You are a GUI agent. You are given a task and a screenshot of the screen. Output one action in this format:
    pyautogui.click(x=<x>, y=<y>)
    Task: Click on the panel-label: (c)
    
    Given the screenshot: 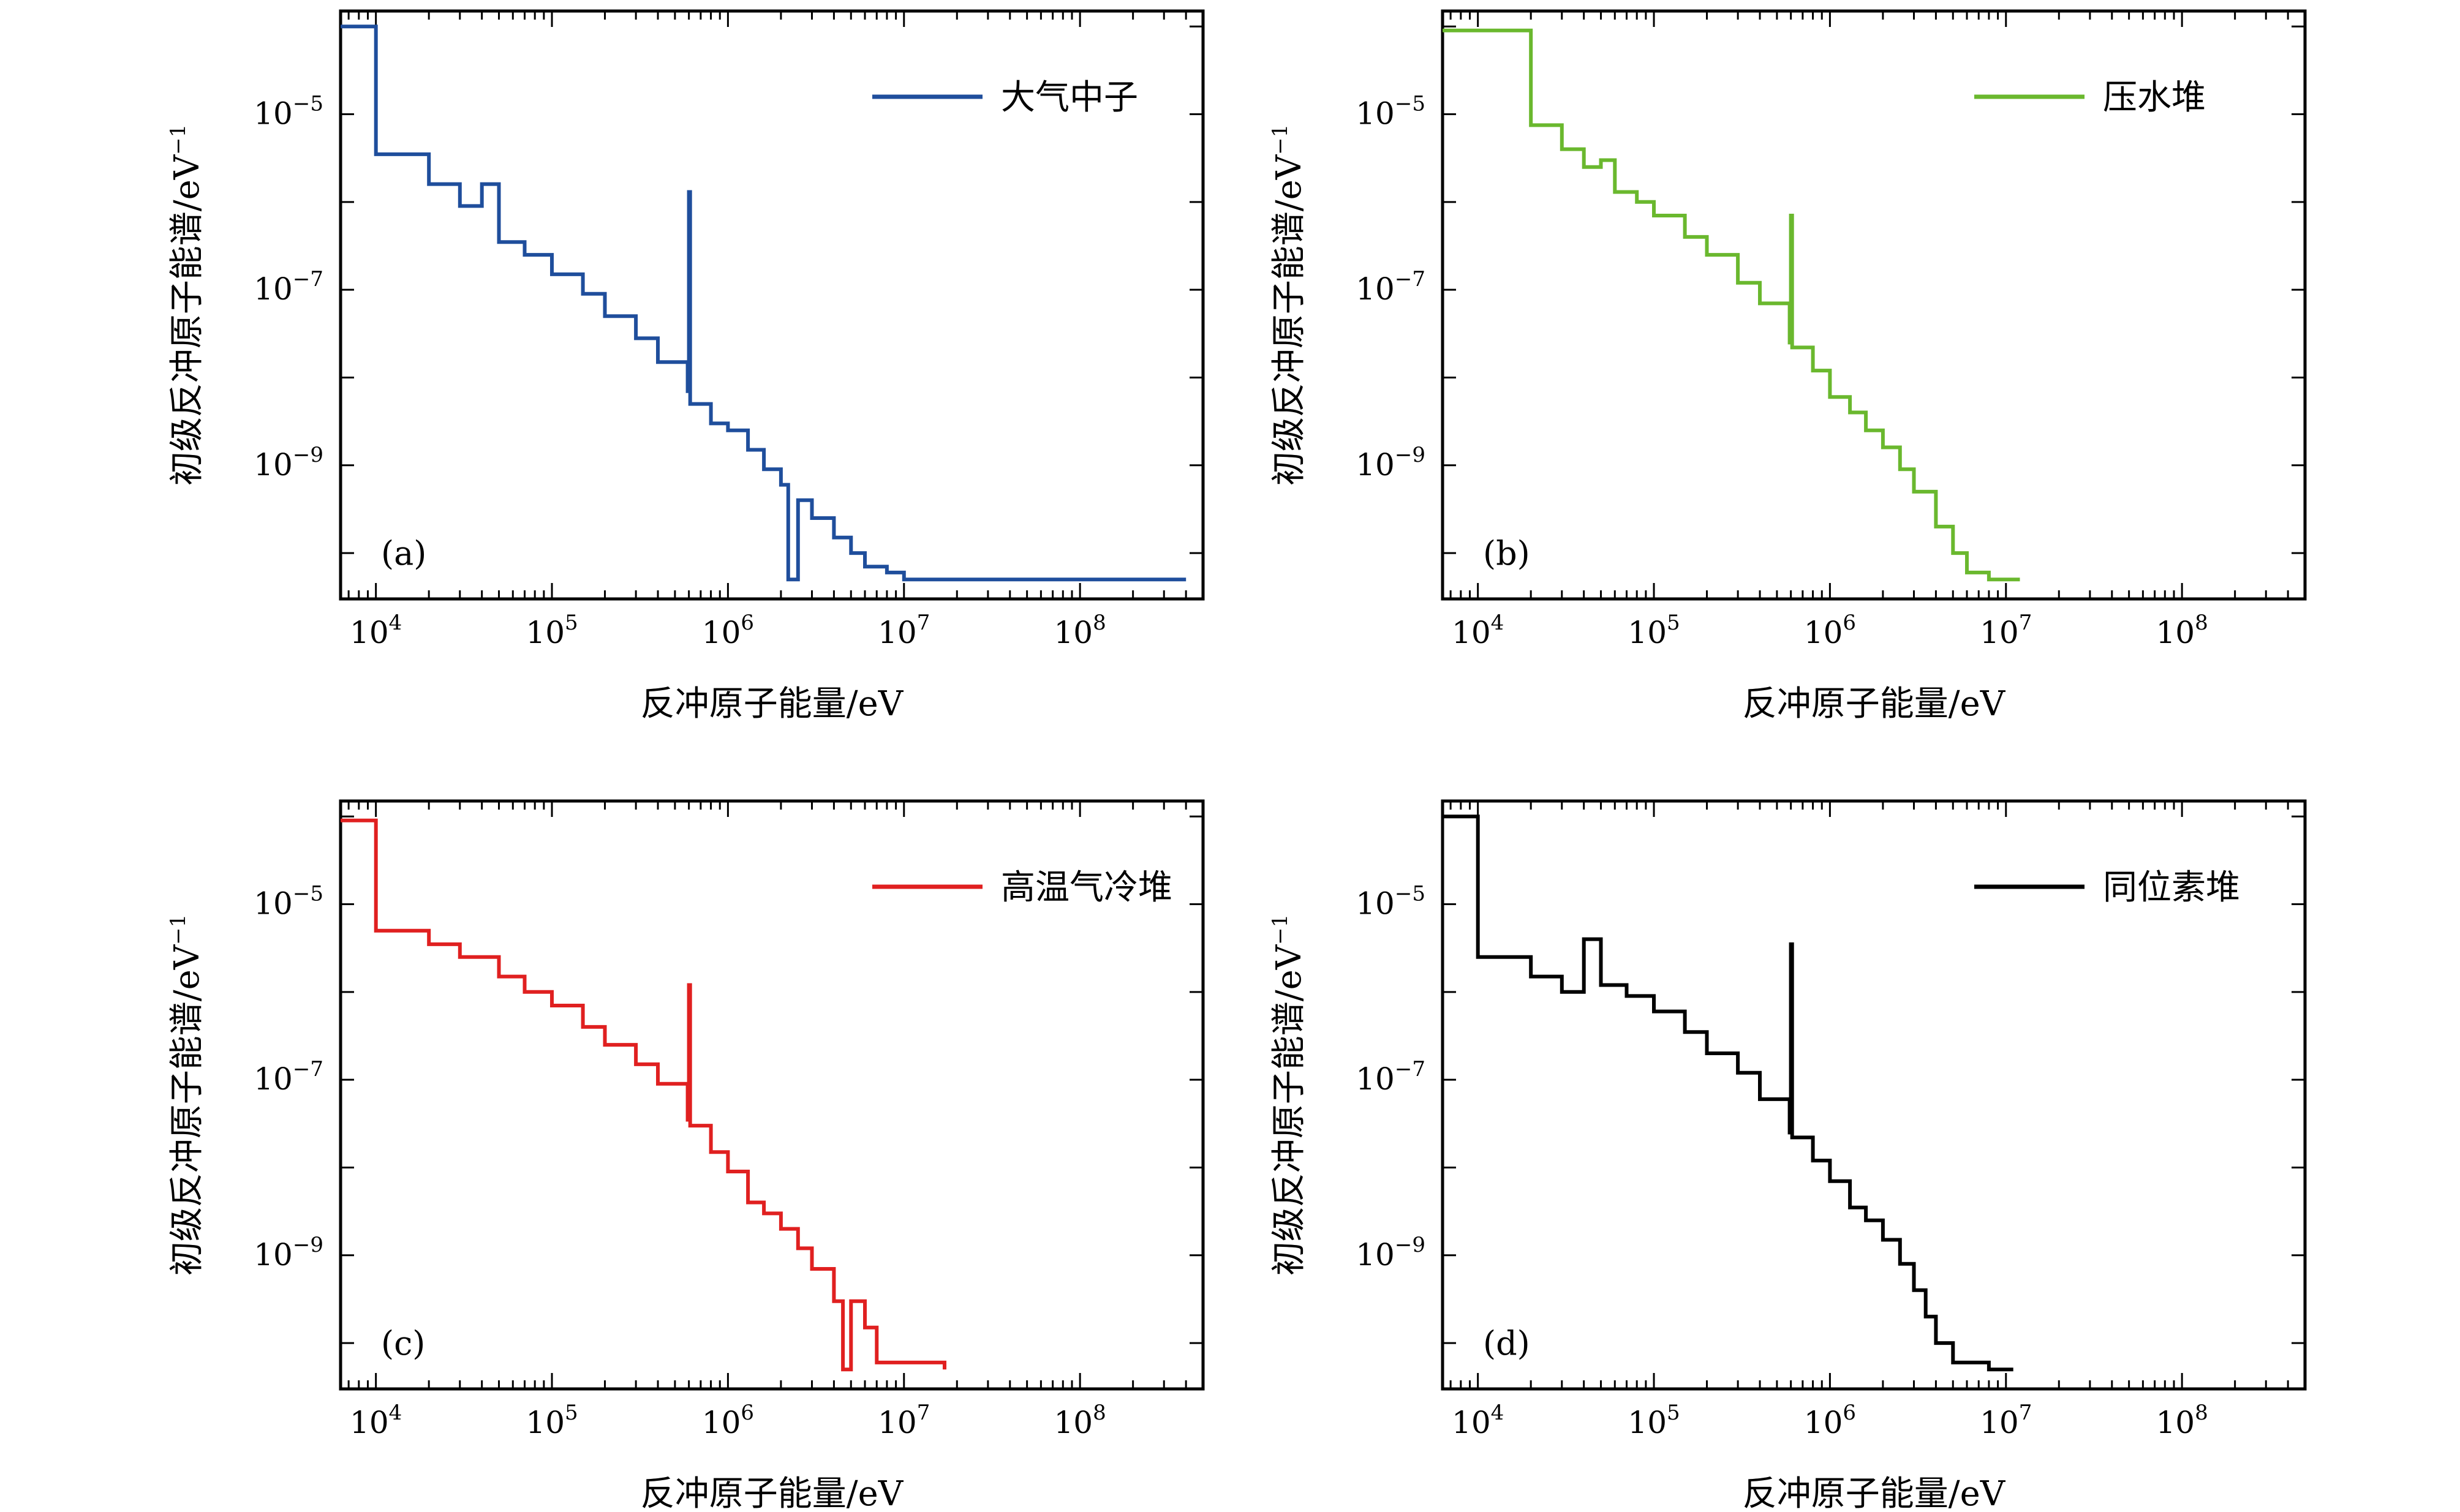 What is the action you would take?
    pyautogui.click(x=403, y=1343)
    